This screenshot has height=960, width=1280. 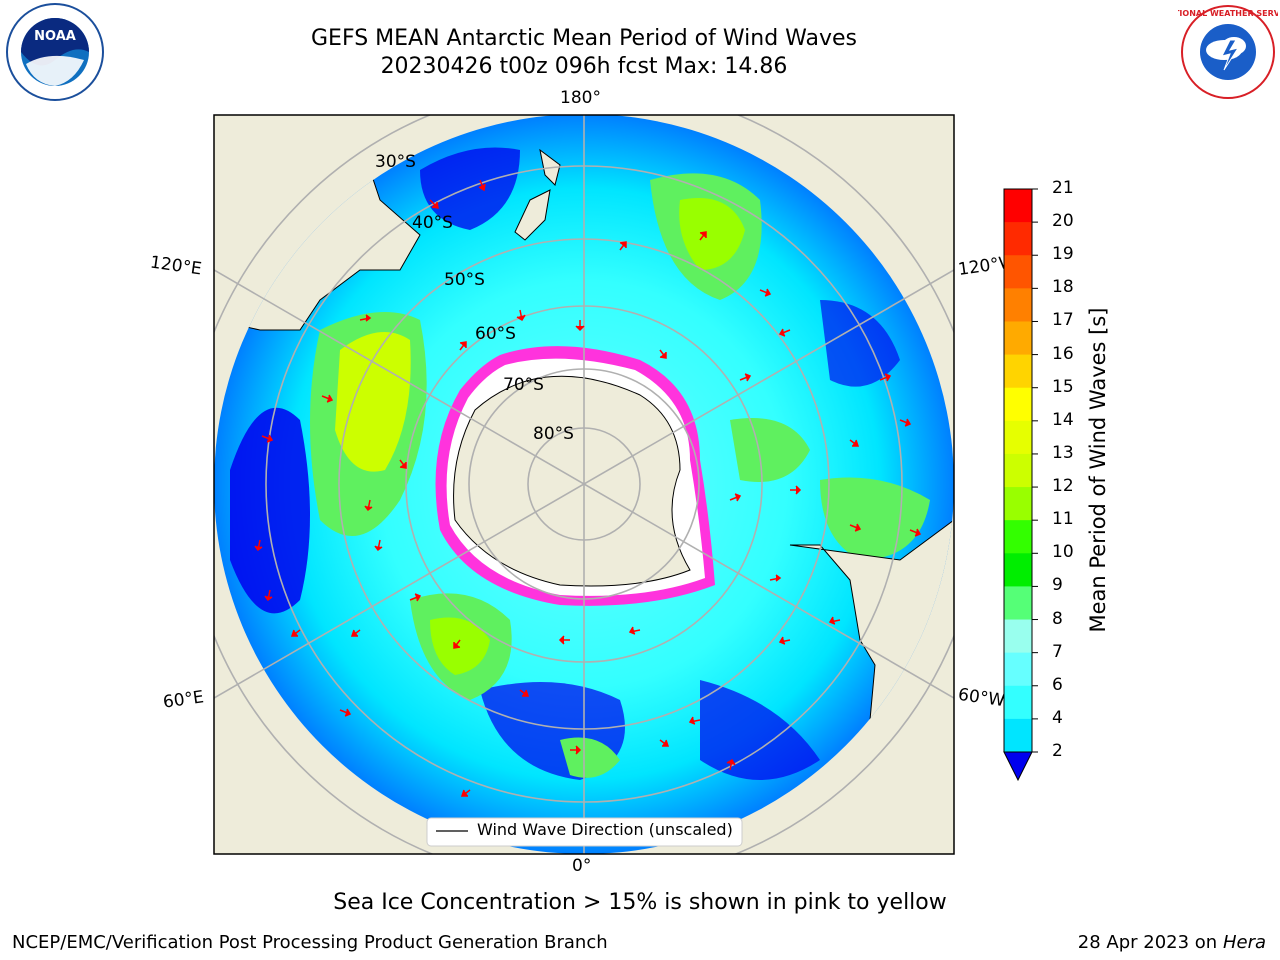 I want to click on colorbar-tick-label: 2, so click(x=1057, y=751).